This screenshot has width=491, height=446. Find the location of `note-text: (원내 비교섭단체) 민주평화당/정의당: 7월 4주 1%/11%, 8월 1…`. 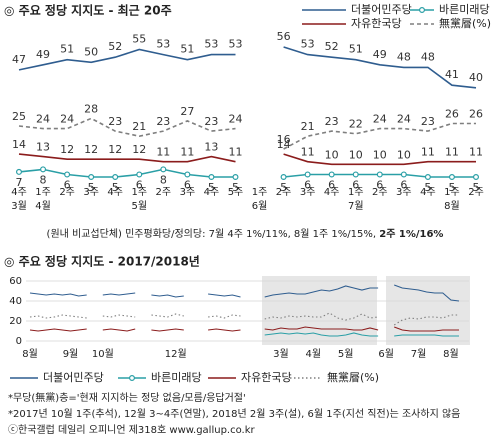

note-text: (원내 비교섭단체) 민주평화당/정의당: 7월 4주 1%/11%, 8월 1… is located at coordinates (213, 234).